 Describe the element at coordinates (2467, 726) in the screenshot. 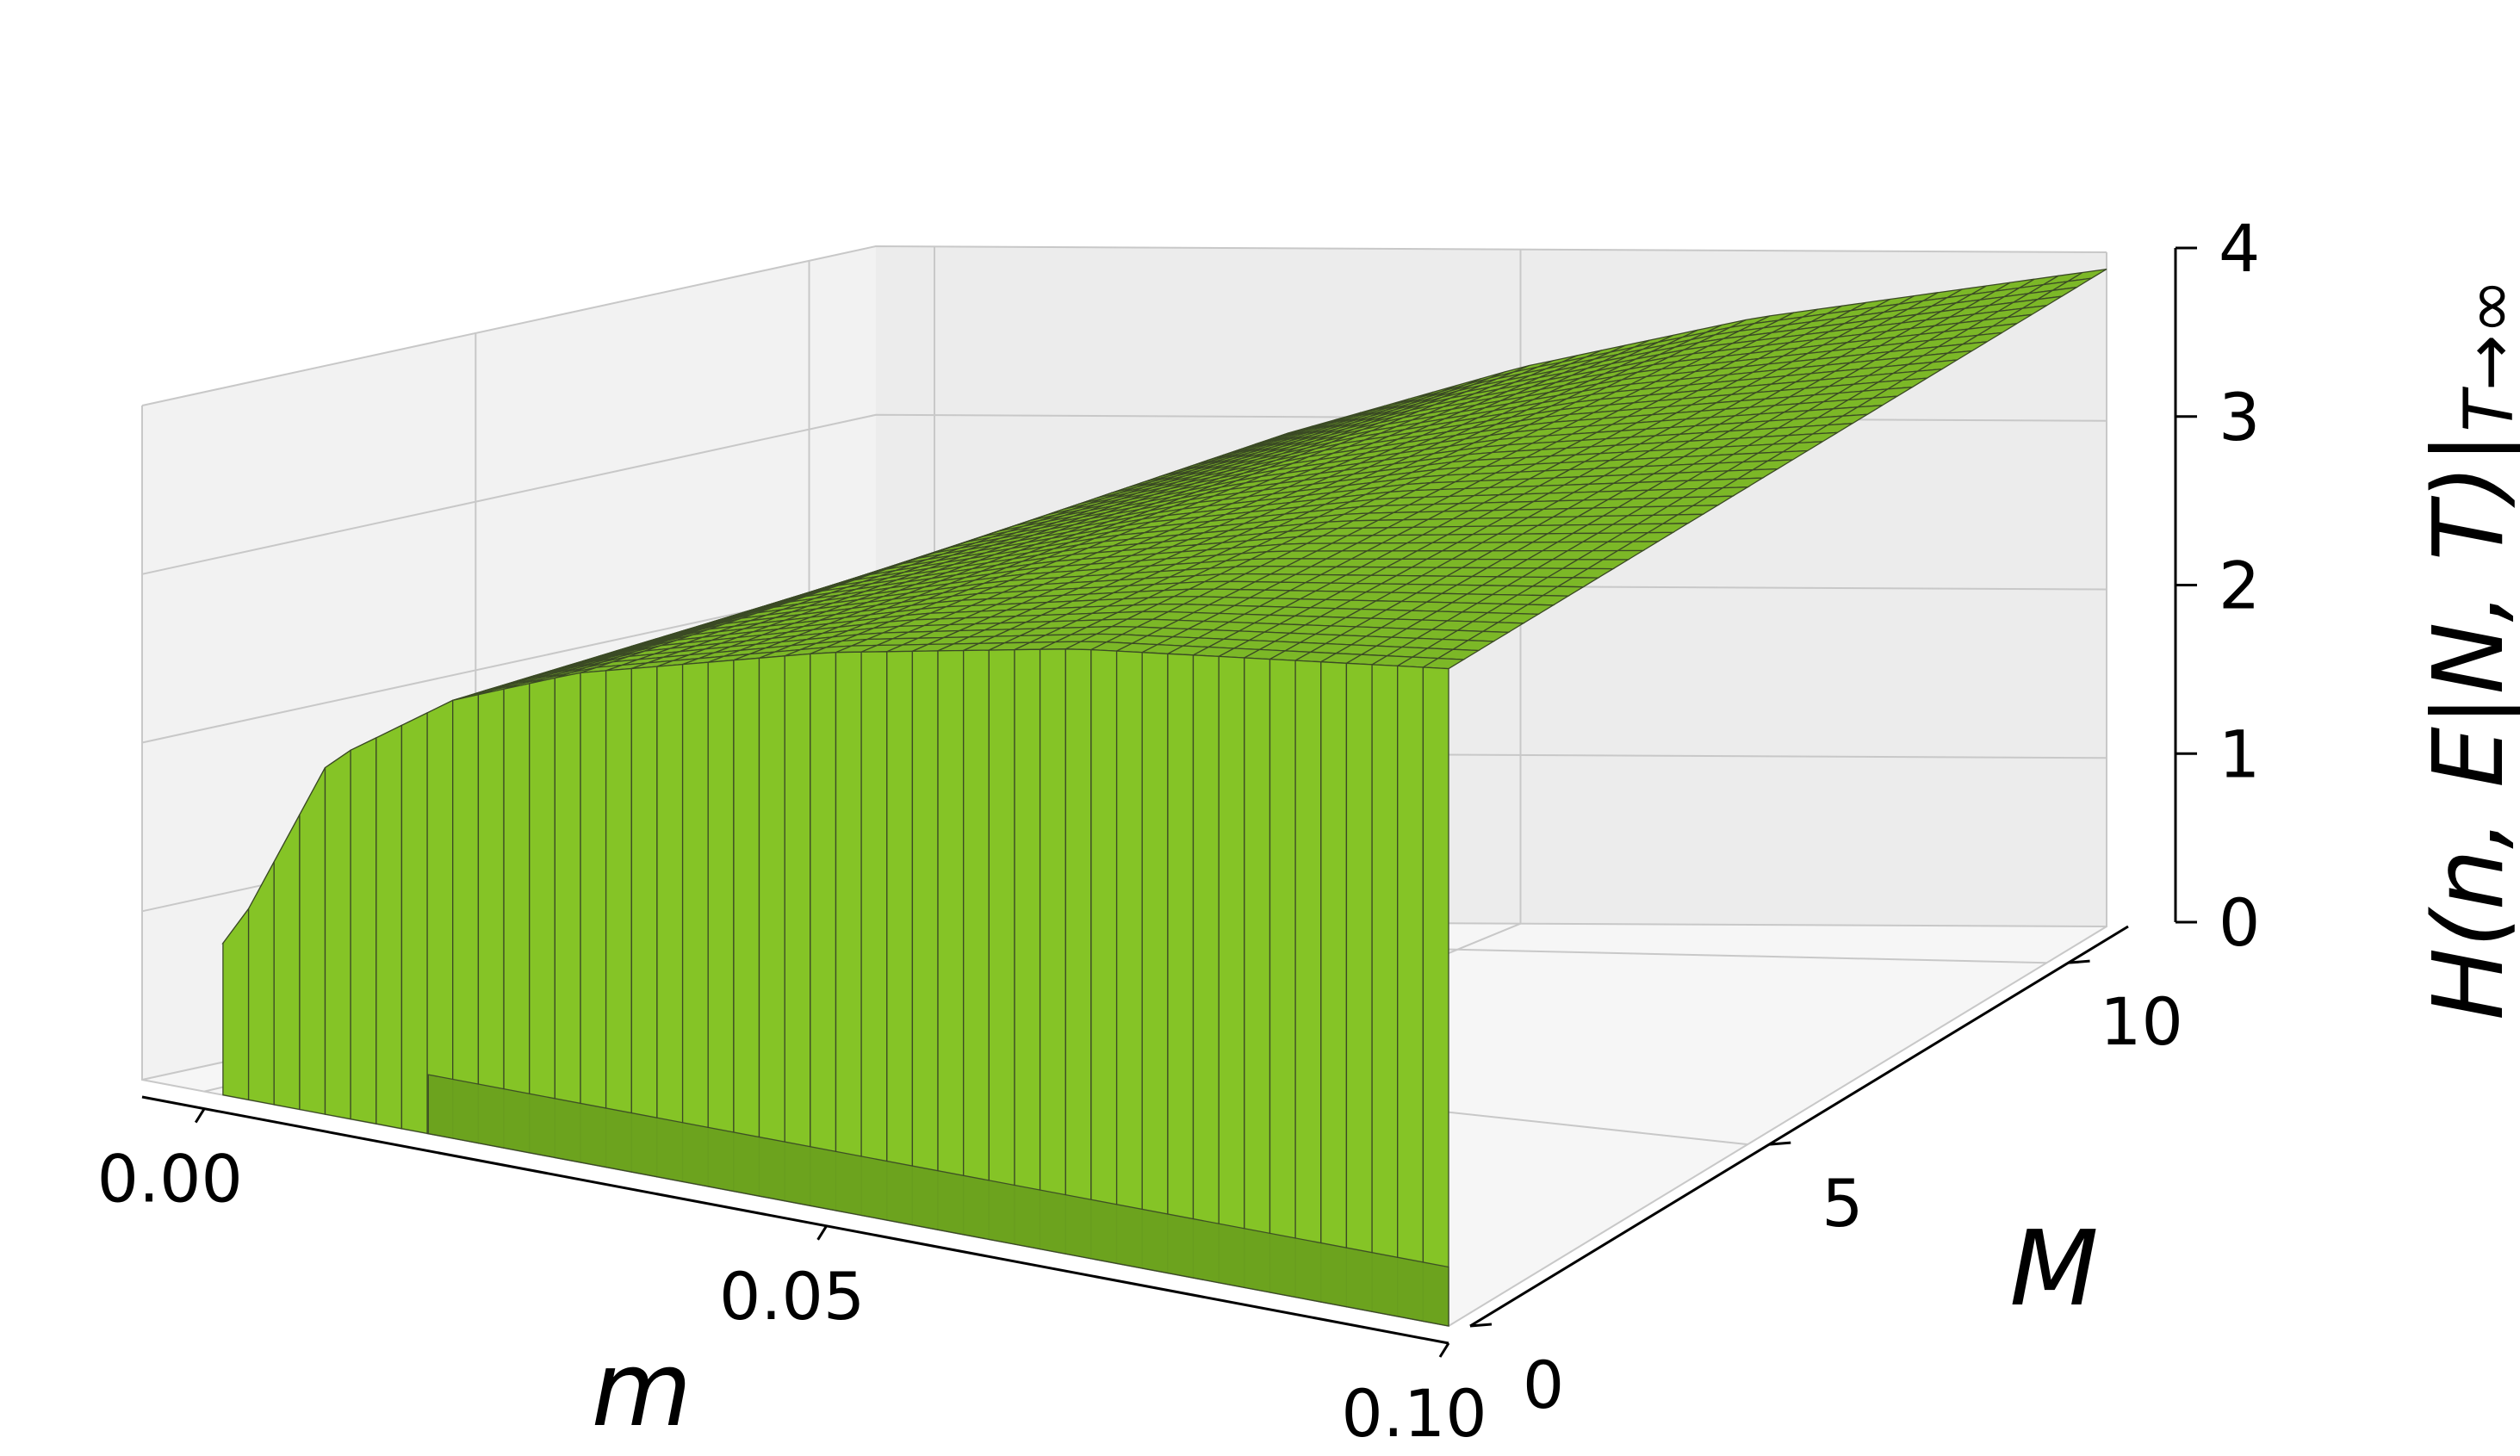

I see `z-axis-label-main: H(n, E|N, T)|` at that location.